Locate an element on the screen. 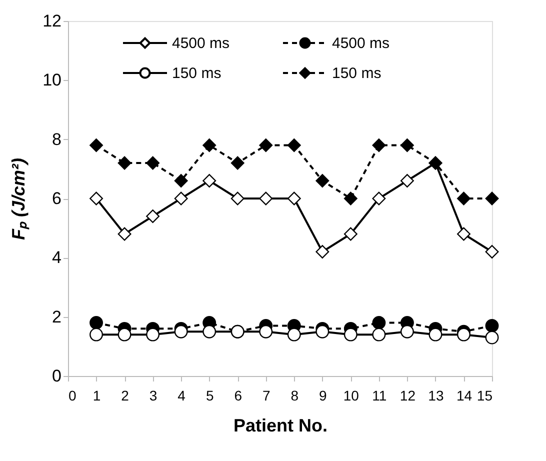  x-tick-label: 7 is located at coordinates (266, 396).